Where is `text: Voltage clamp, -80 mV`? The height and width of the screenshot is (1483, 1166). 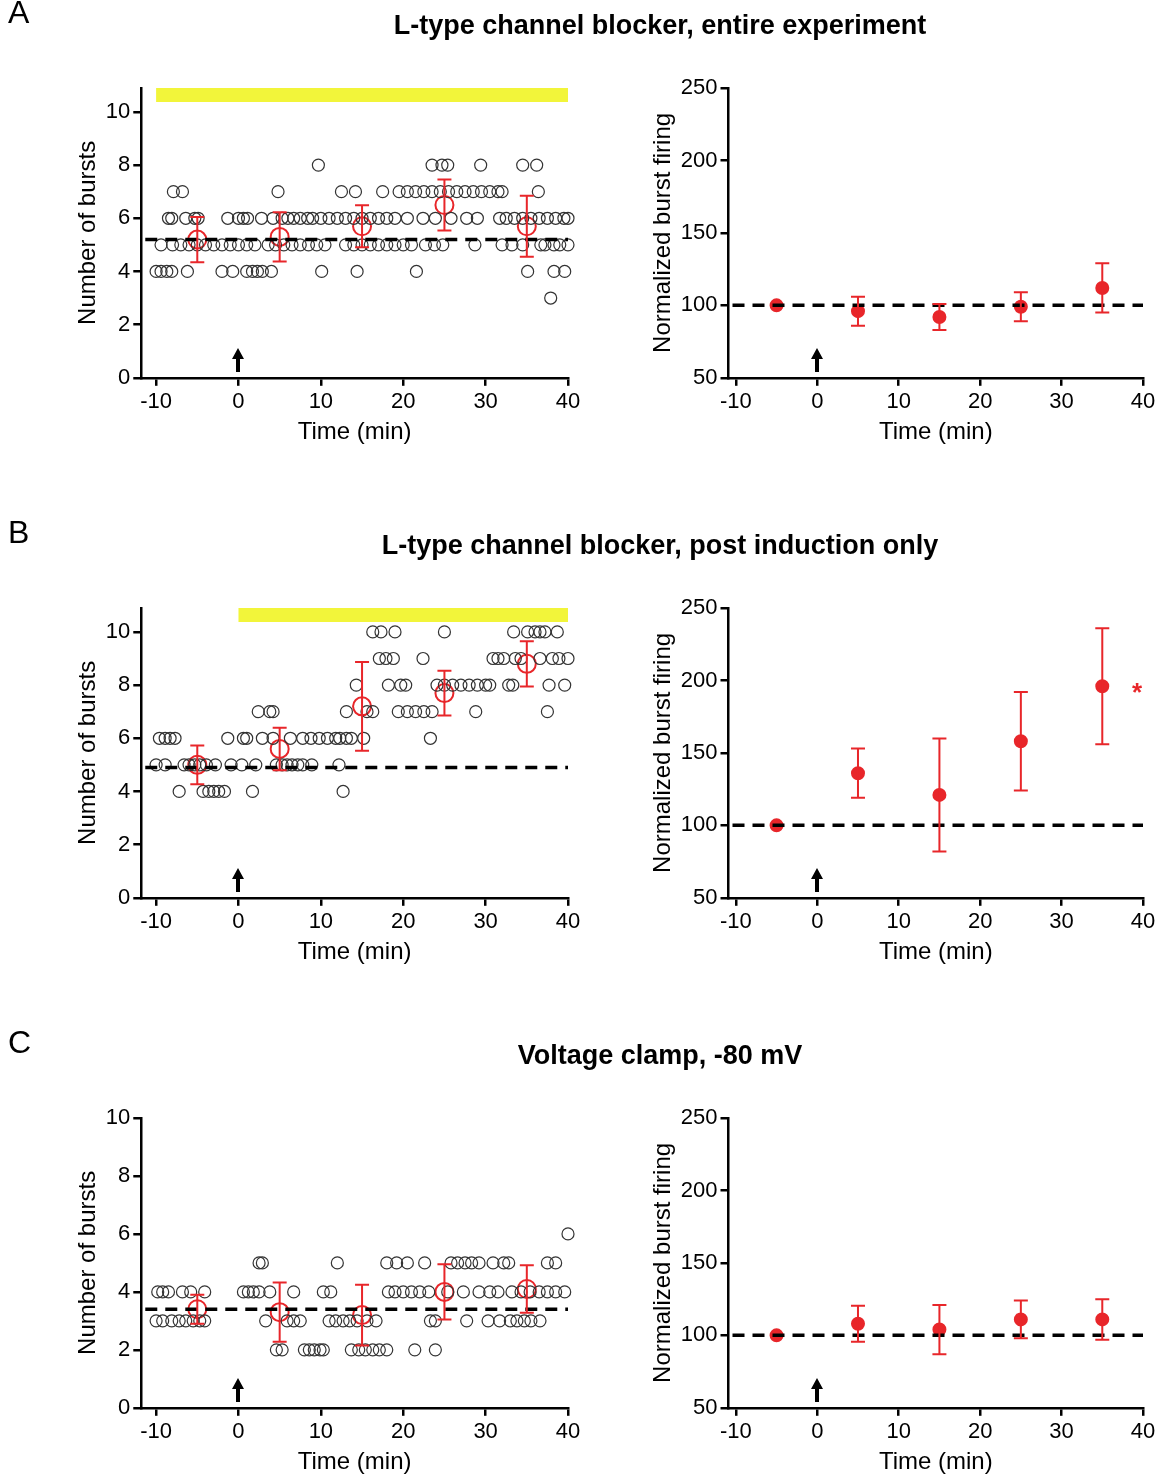
text: Voltage clamp, -80 mV is located at coordinates (660, 1055).